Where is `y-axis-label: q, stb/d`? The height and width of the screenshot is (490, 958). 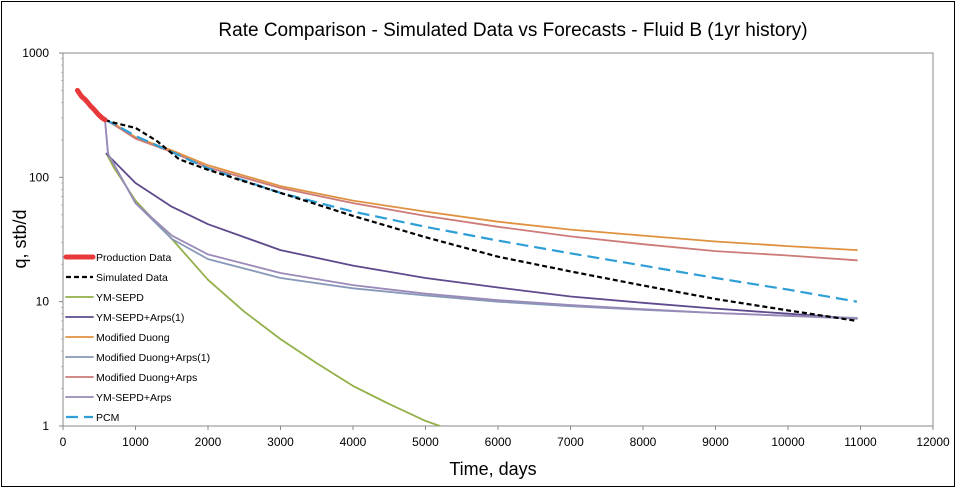 y-axis-label: q, stb/d is located at coordinates (20, 238).